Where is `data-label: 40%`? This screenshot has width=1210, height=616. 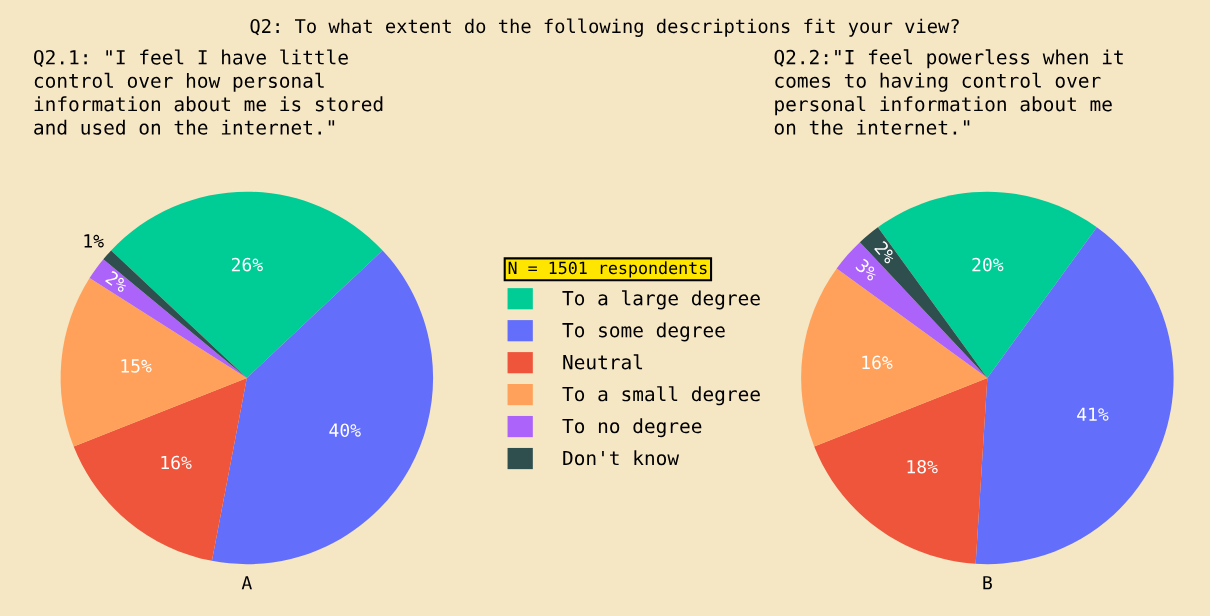 data-label: 40% is located at coordinates (345, 430).